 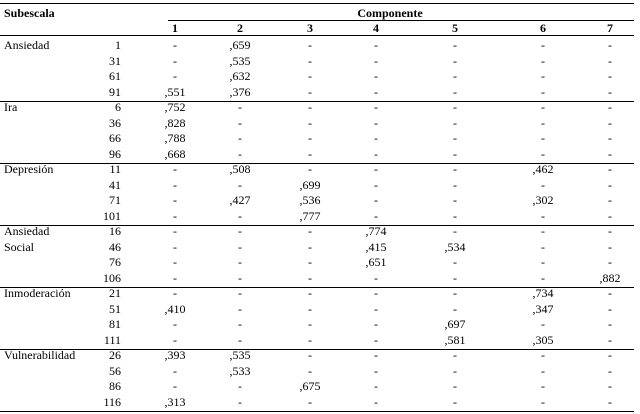 I want to click on item-number: 71, so click(x=115, y=200).